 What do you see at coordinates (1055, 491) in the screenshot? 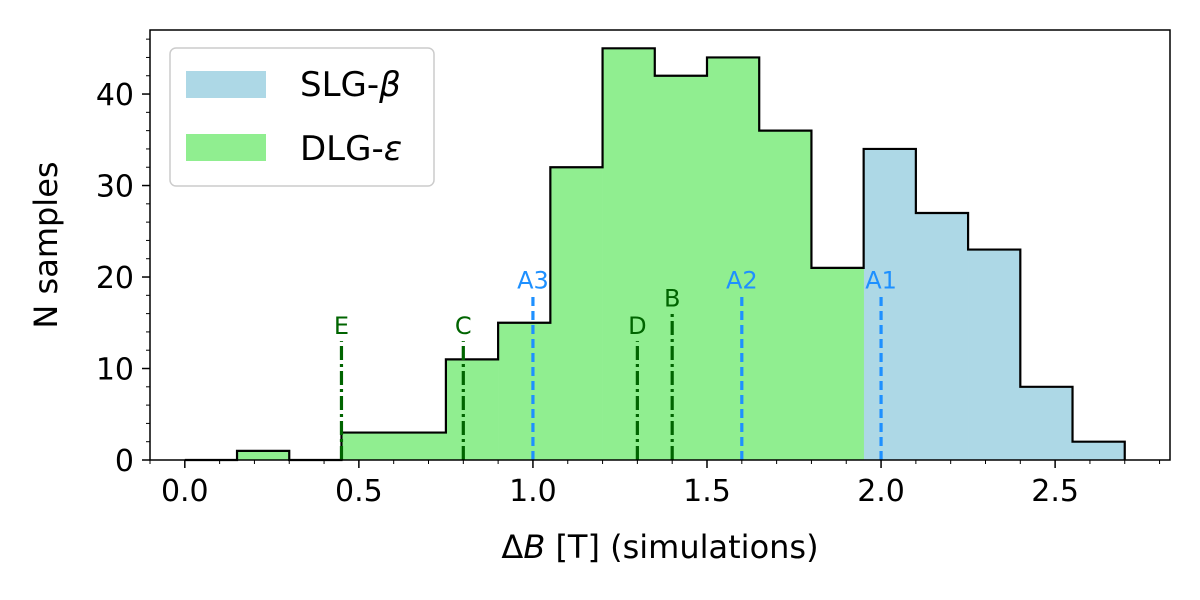
I see `x-tick-label: 2.5` at bounding box center [1055, 491].